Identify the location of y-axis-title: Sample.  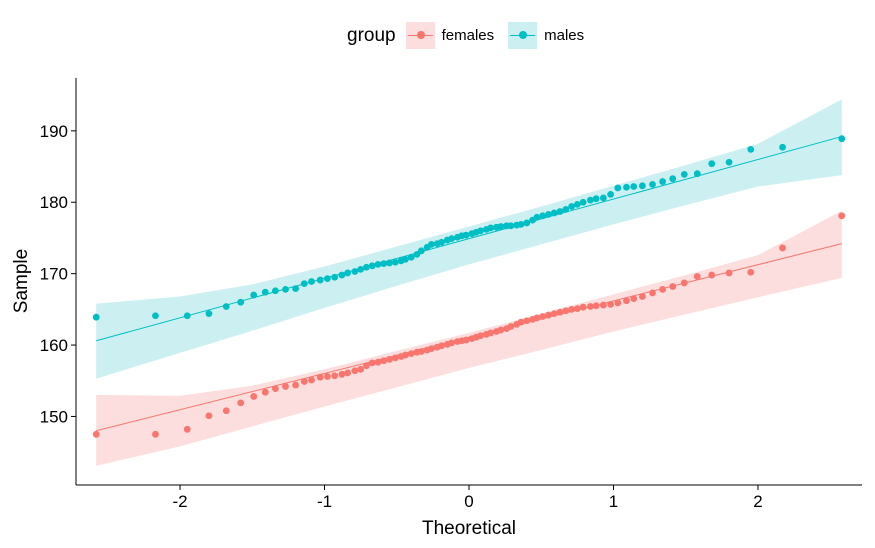
(21, 281).